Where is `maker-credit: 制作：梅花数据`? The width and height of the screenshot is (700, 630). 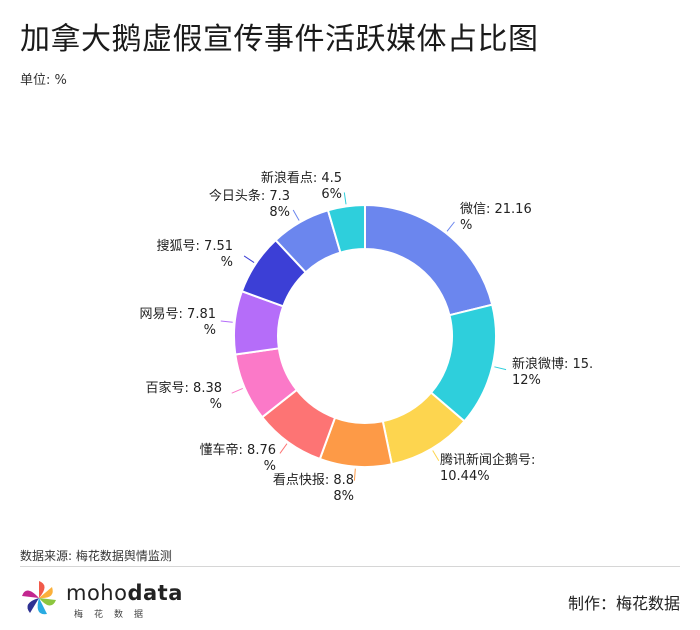
maker-credit: 制作：梅花数据 is located at coordinates (623, 603).